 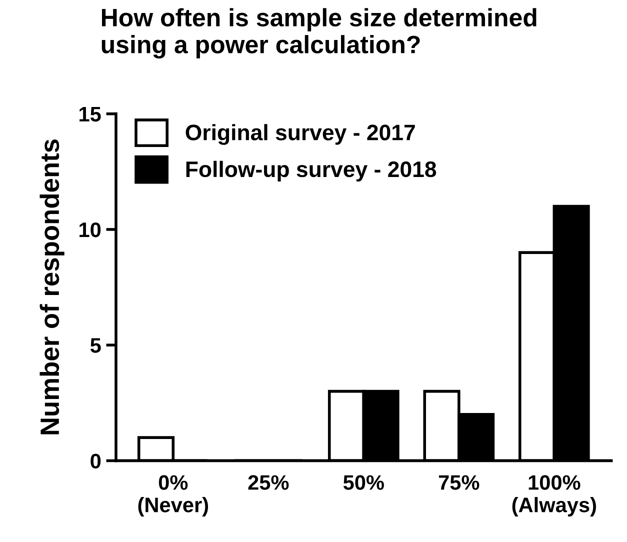 I want to click on y-tick-label: 5, so click(x=95, y=345).